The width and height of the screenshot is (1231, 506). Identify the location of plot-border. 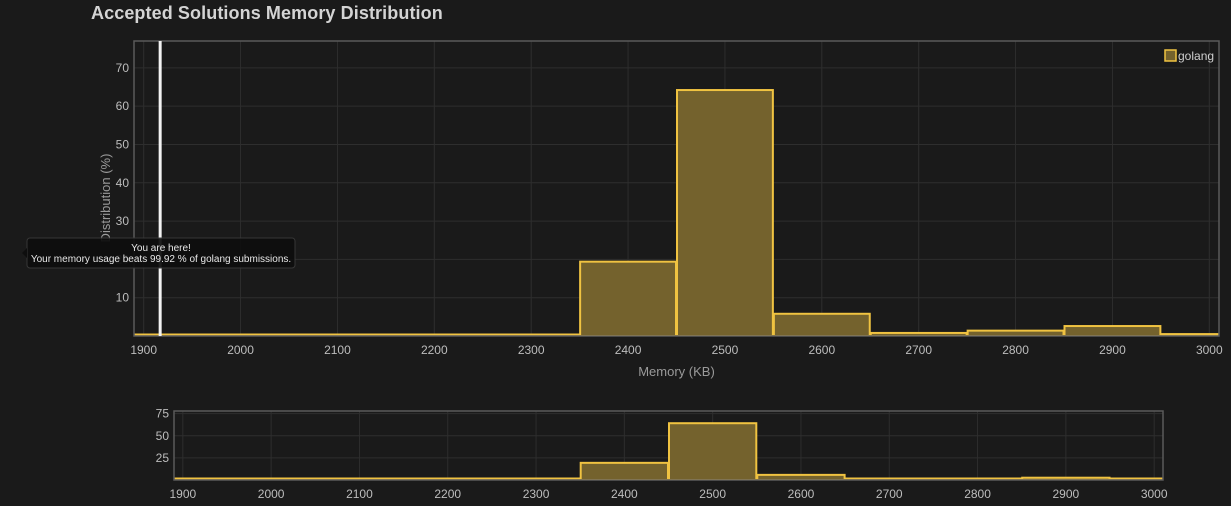
(668, 445).